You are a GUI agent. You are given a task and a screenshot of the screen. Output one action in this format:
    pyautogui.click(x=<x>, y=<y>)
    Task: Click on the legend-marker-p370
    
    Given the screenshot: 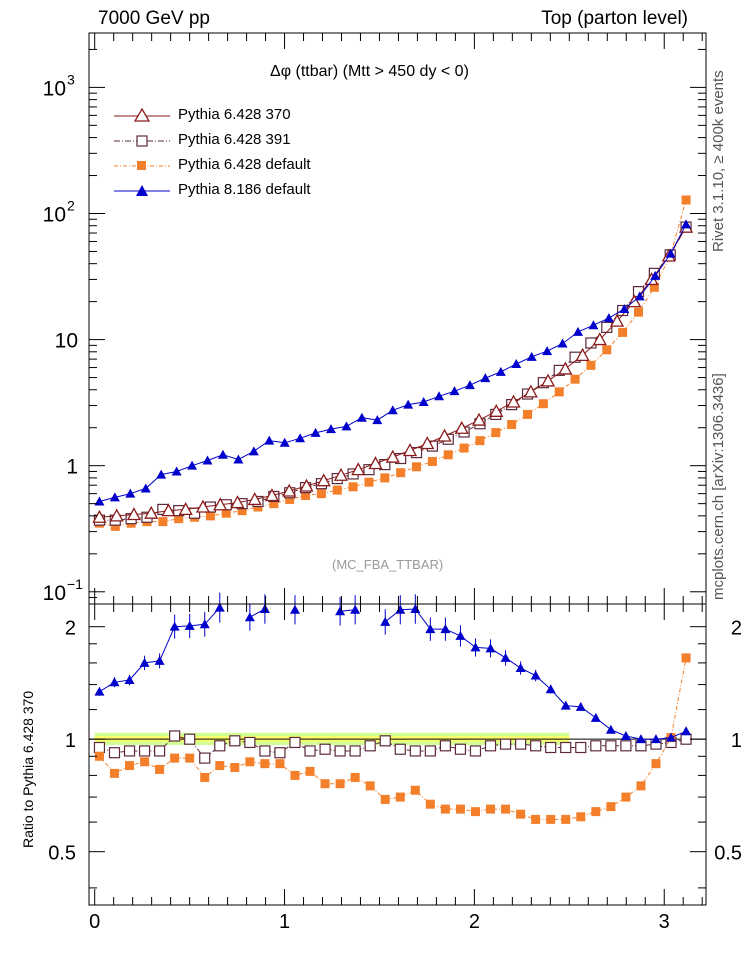 What is the action you would take?
    pyautogui.click(x=142, y=114)
    